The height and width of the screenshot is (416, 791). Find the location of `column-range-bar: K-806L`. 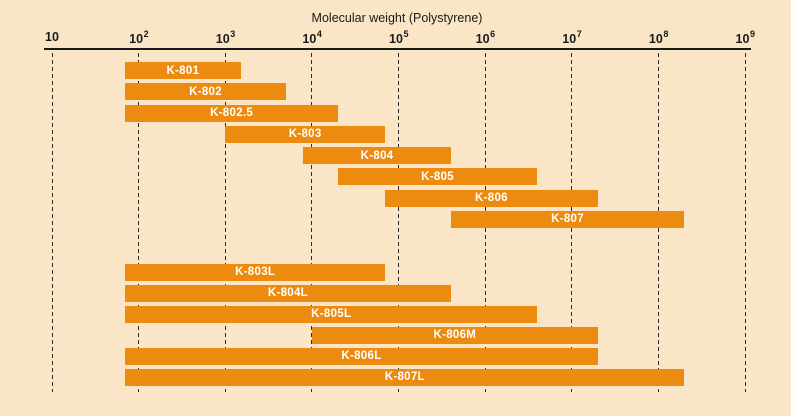

column-range-bar: K-806L is located at coordinates (361, 356).